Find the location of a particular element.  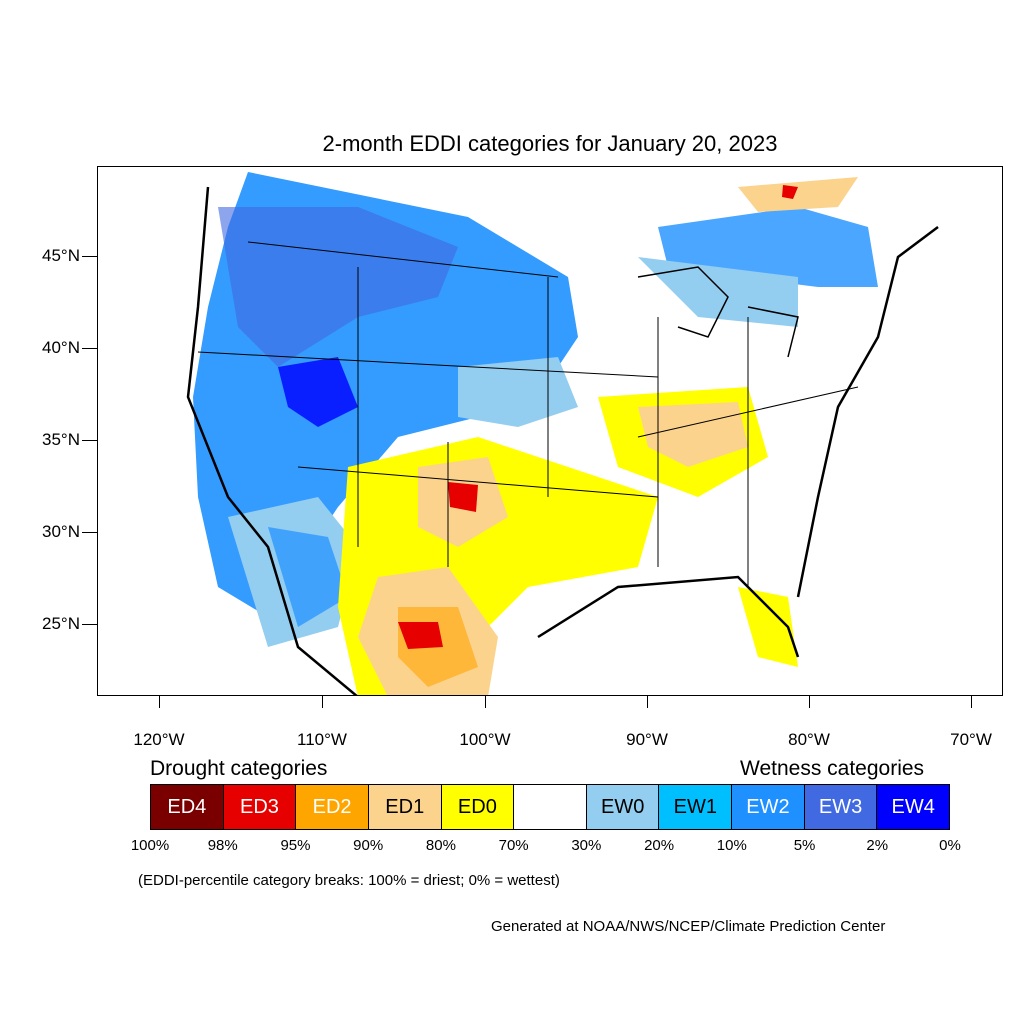

region-great-basin-ew4 is located at coordinates (318, 392).